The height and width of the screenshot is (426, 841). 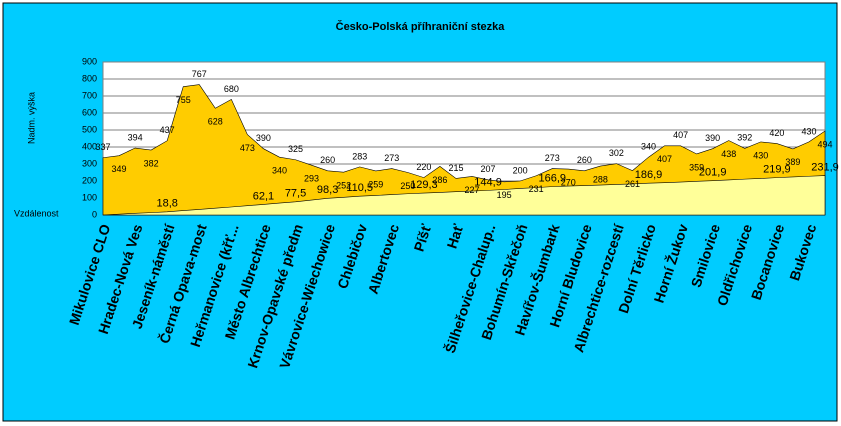 I want to click on data-label: 166,9, so click(x=552, y=179).